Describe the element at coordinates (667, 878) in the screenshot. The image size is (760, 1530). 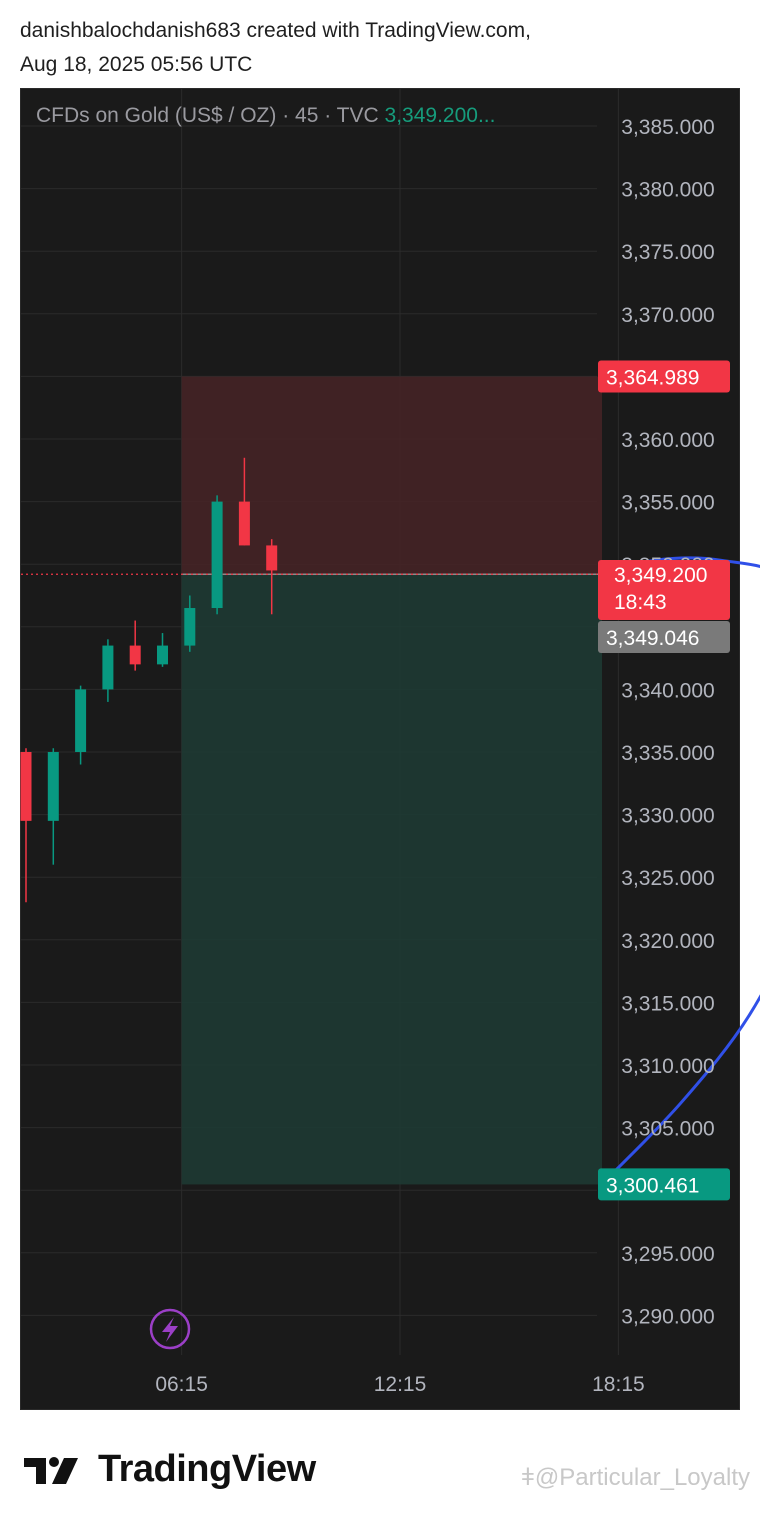
I see `y-tick-label: 3,325.000` at that location.